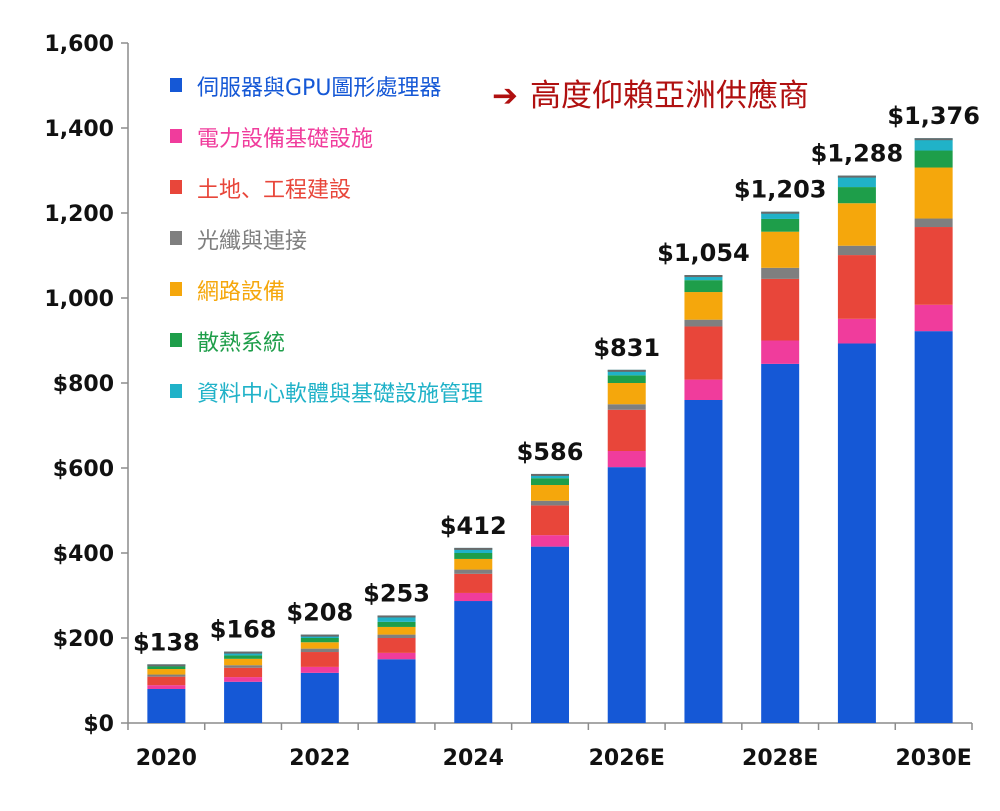 The image size is (1000, 811). What do you see at coordinates (780, 758) in the screenshot?
I see `x-tick-label: 2028E` at bounding box center [780, 758].